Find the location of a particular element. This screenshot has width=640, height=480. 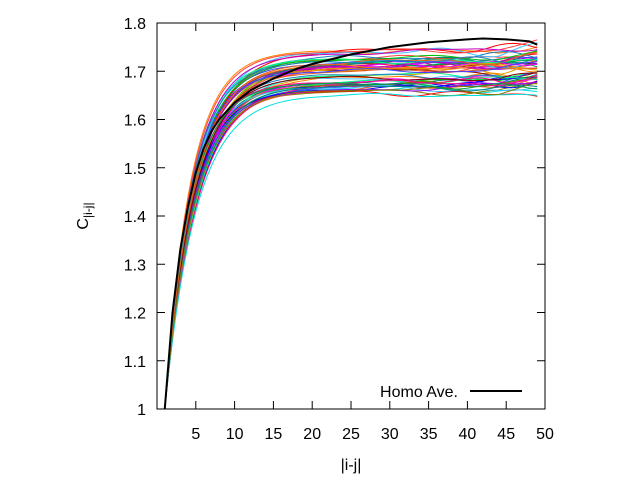

legend-label-homo-ave: Homo Ave. is located at coordinates (419, 392).